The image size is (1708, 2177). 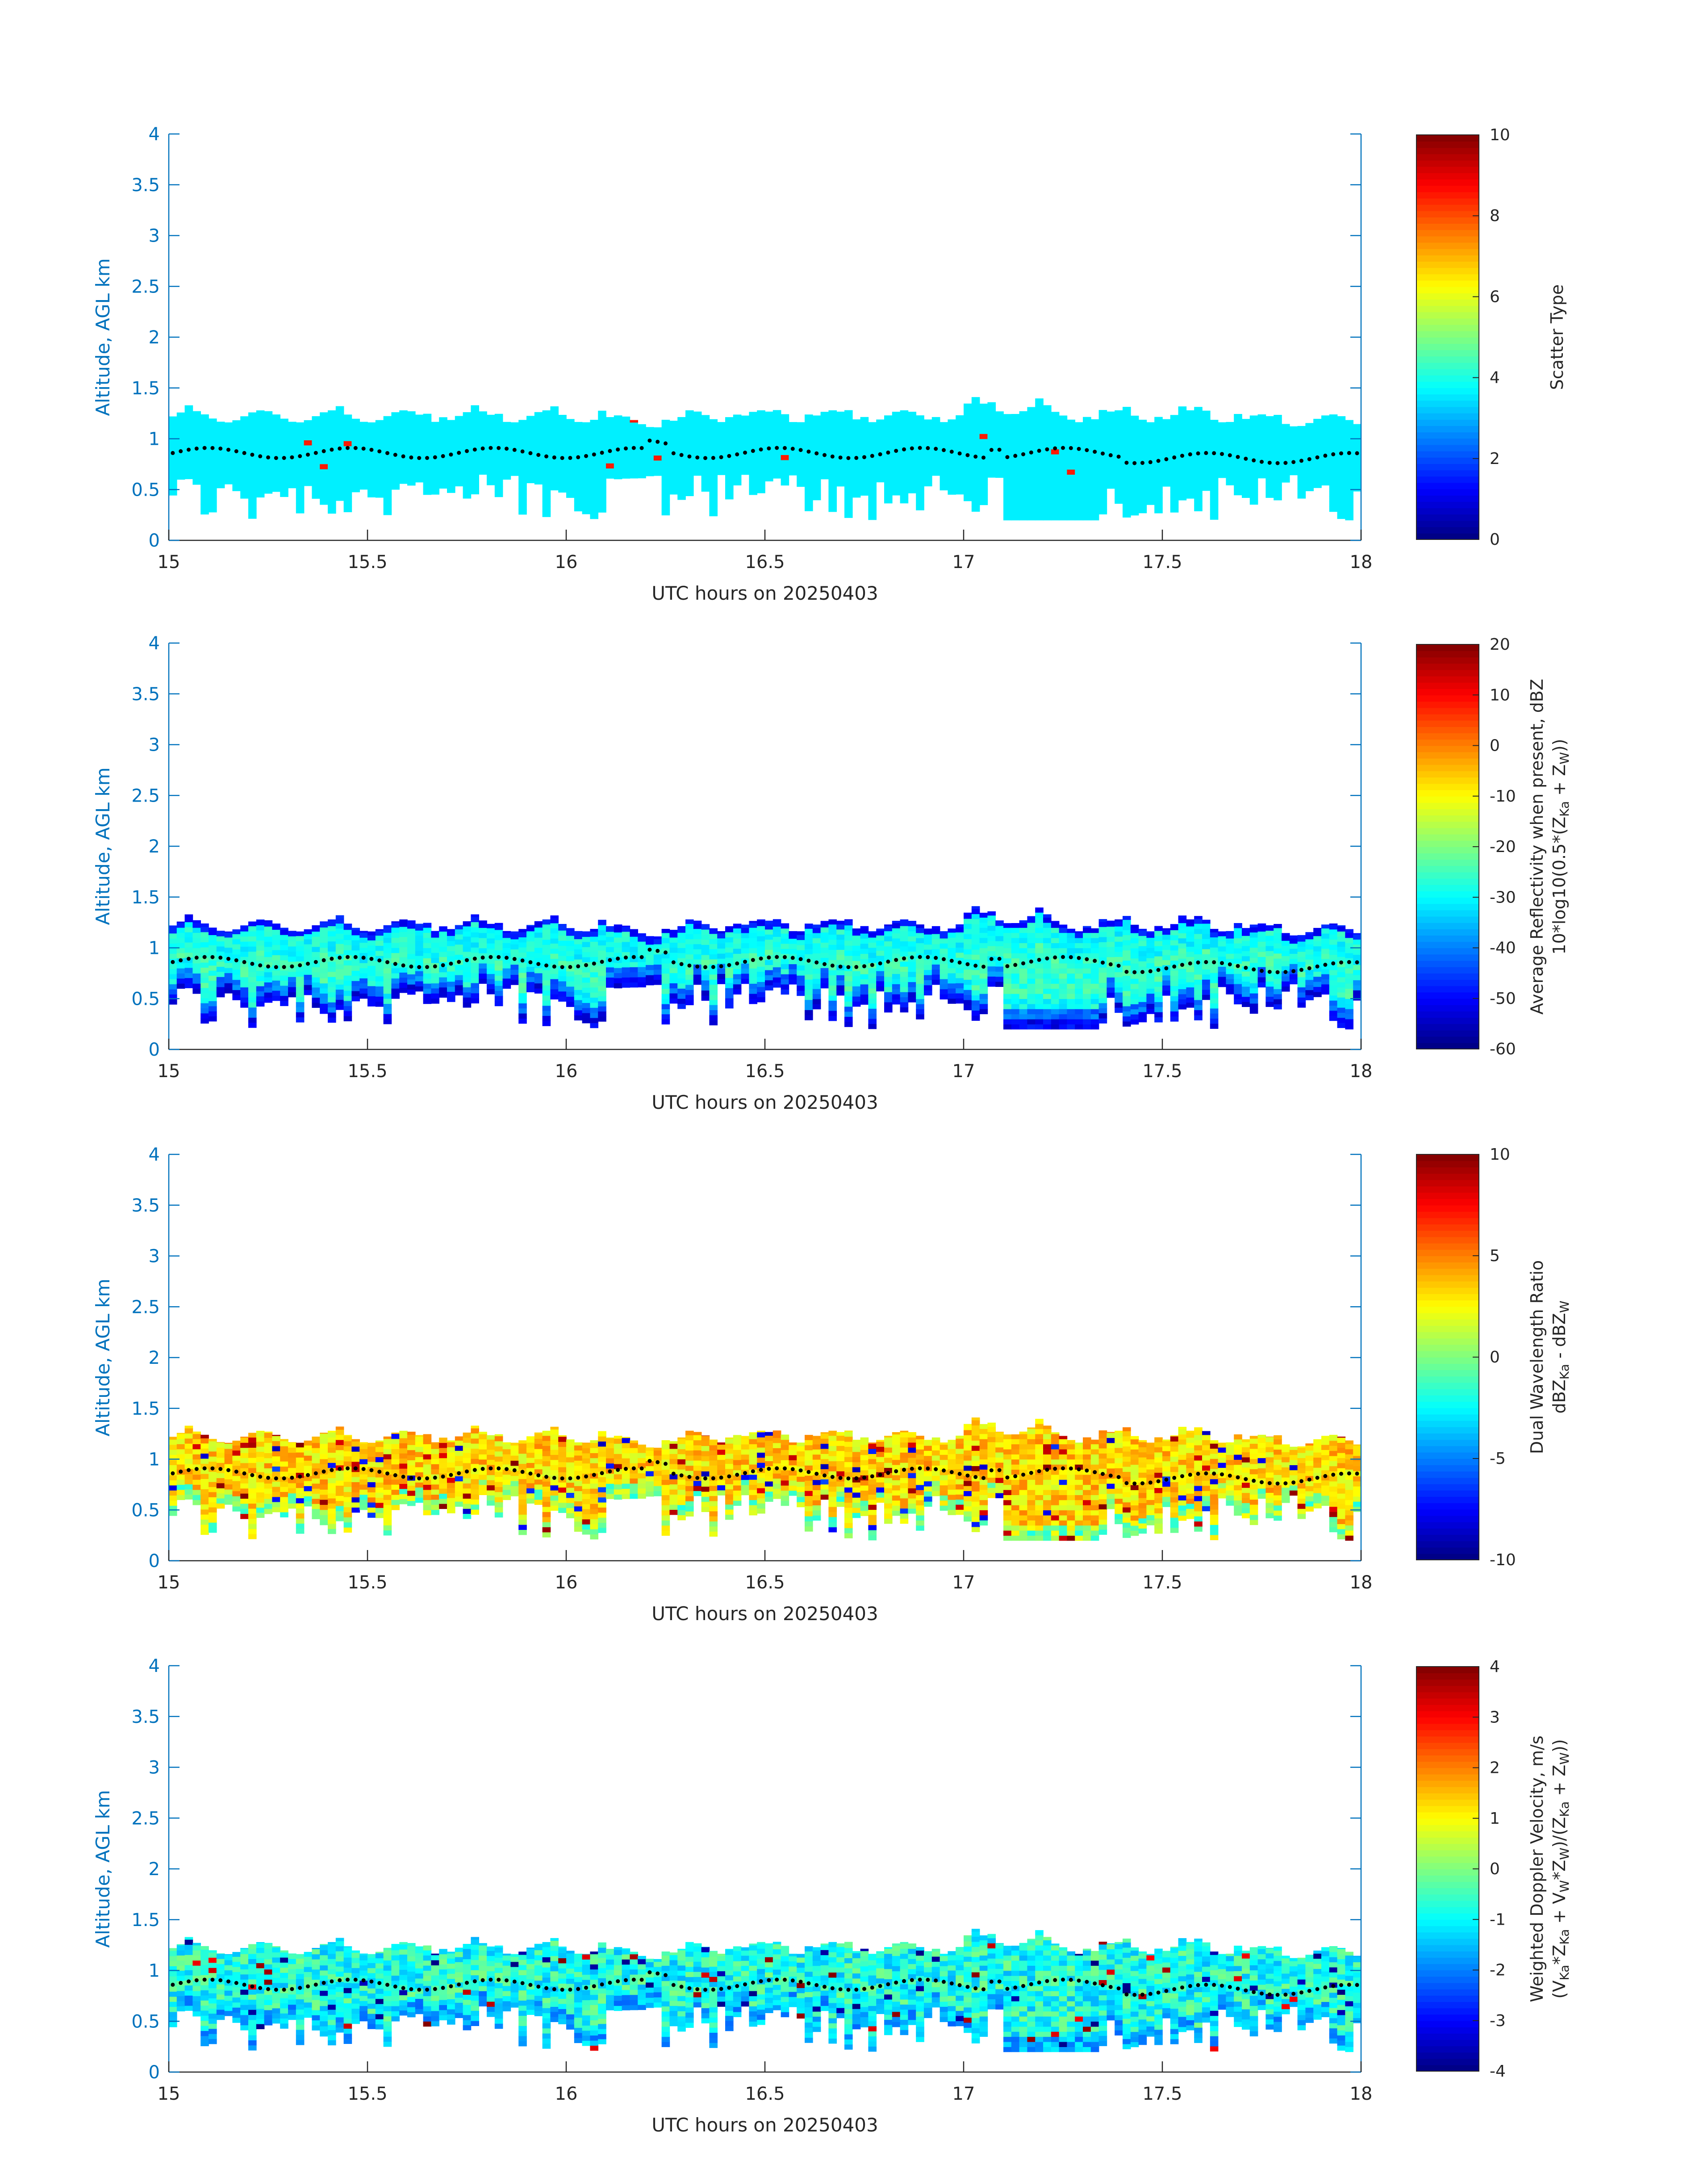 I want to click on heatmap-cells, so click(x=765, y=459).